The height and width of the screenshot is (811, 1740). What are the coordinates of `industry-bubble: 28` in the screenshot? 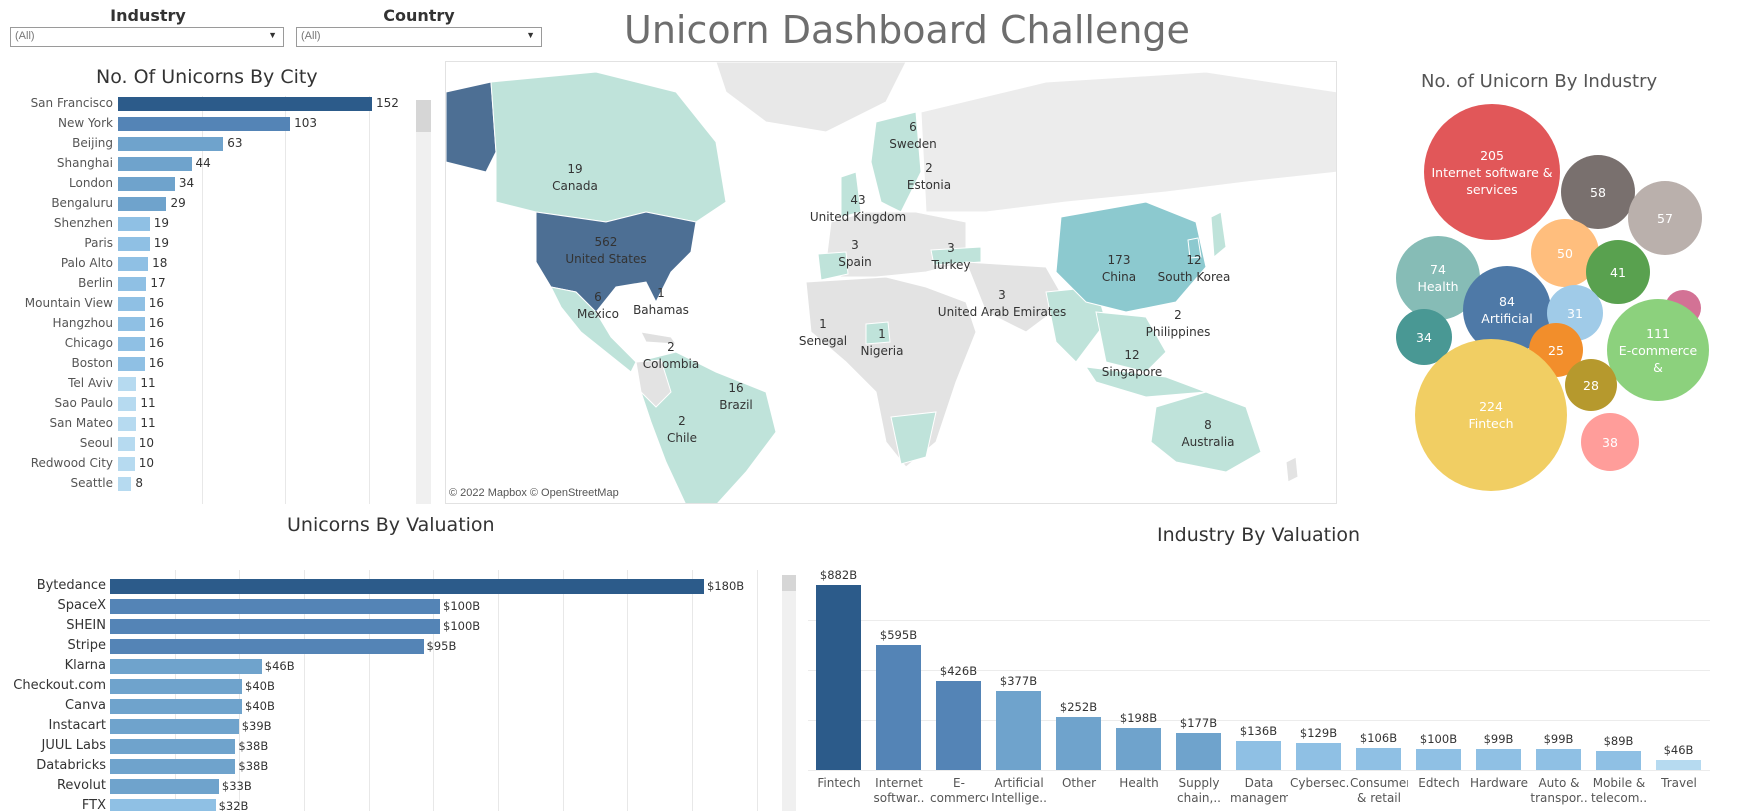 It's located at (1591, 385).